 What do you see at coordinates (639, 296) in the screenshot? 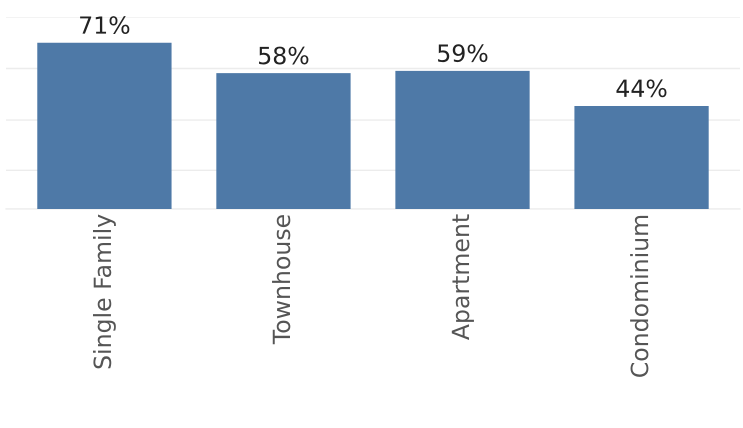
I see `x-tick-label: Condominium` at bounding box center [639, 296].